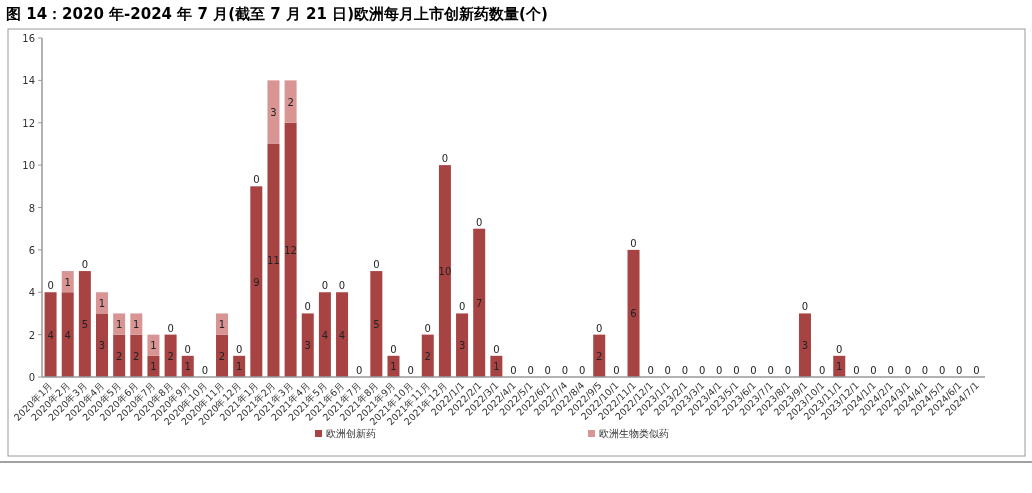 Image resolution: width=1032 pixels, height=493 pixels. I want to click on data-label: 9, so click(256, 282).